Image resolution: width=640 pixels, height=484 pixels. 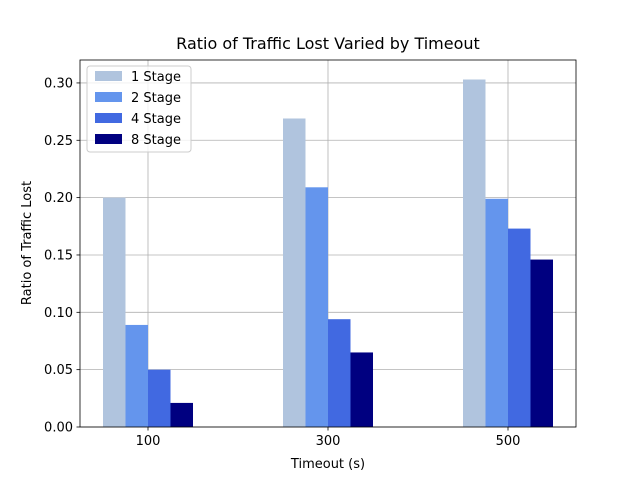 What do you see at coordinates (156, 140) in the screenshot?
I see `legend-label: 8 Stage` at bounding box center [156, 140].